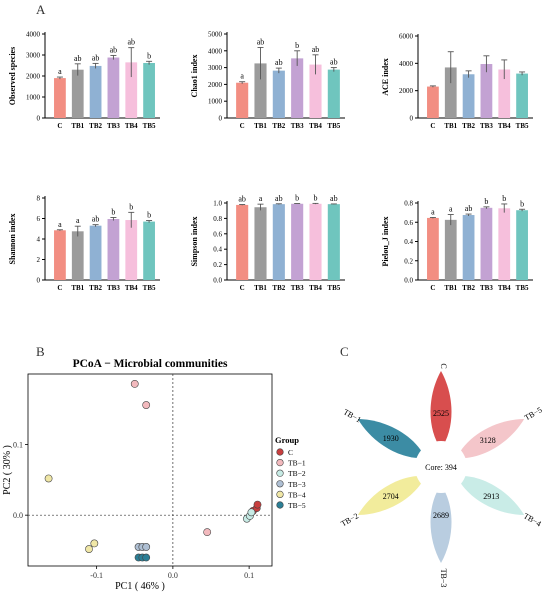 This screenshot has height=596, width=550. What do you see at coordinates (173, 575) in the screenshot?
I see `x-tick-label: 0.0` at bounding box center [173, 575].